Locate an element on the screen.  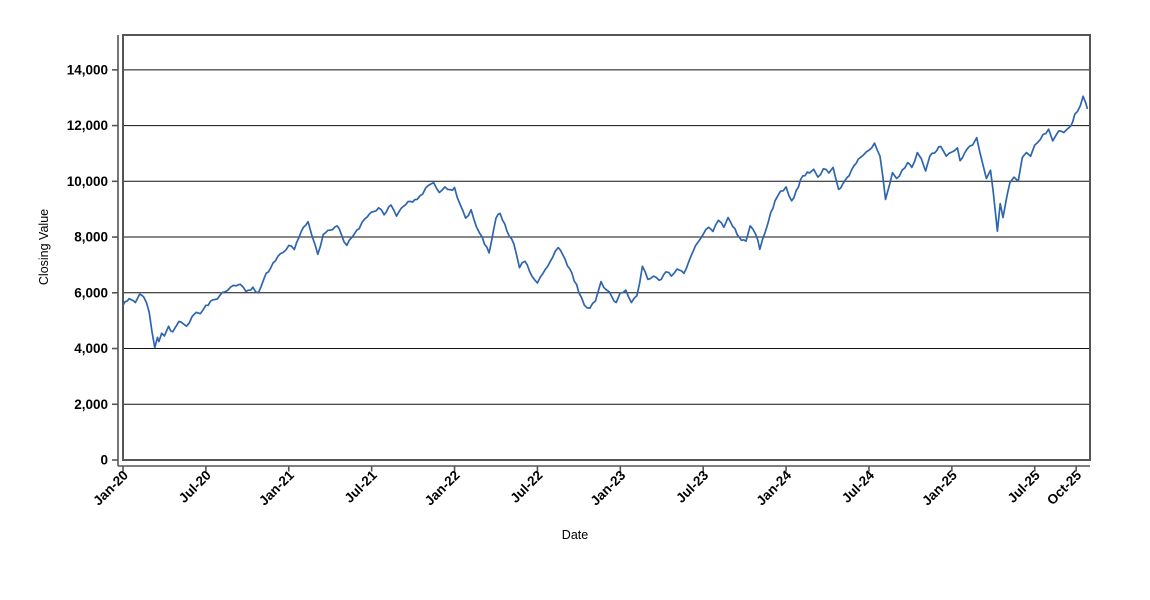
x-tick-label: Jul-24 is located at coordinates (858, 486).